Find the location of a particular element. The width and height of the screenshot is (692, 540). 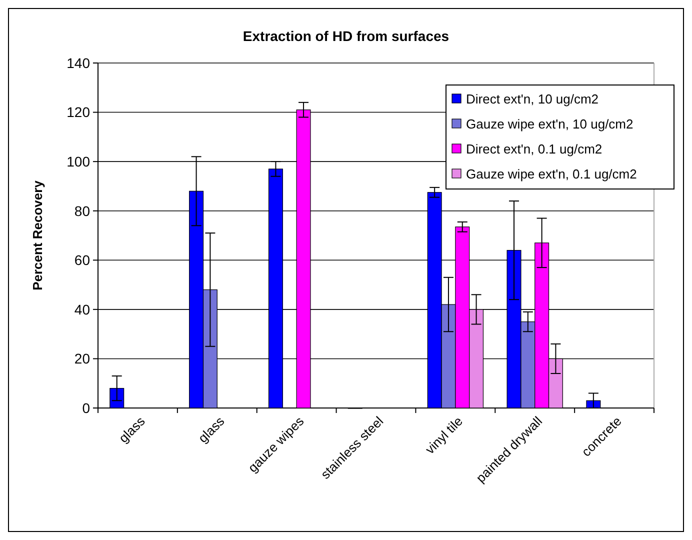

y-tick-label: 80 is located at coordinates (82, 210).